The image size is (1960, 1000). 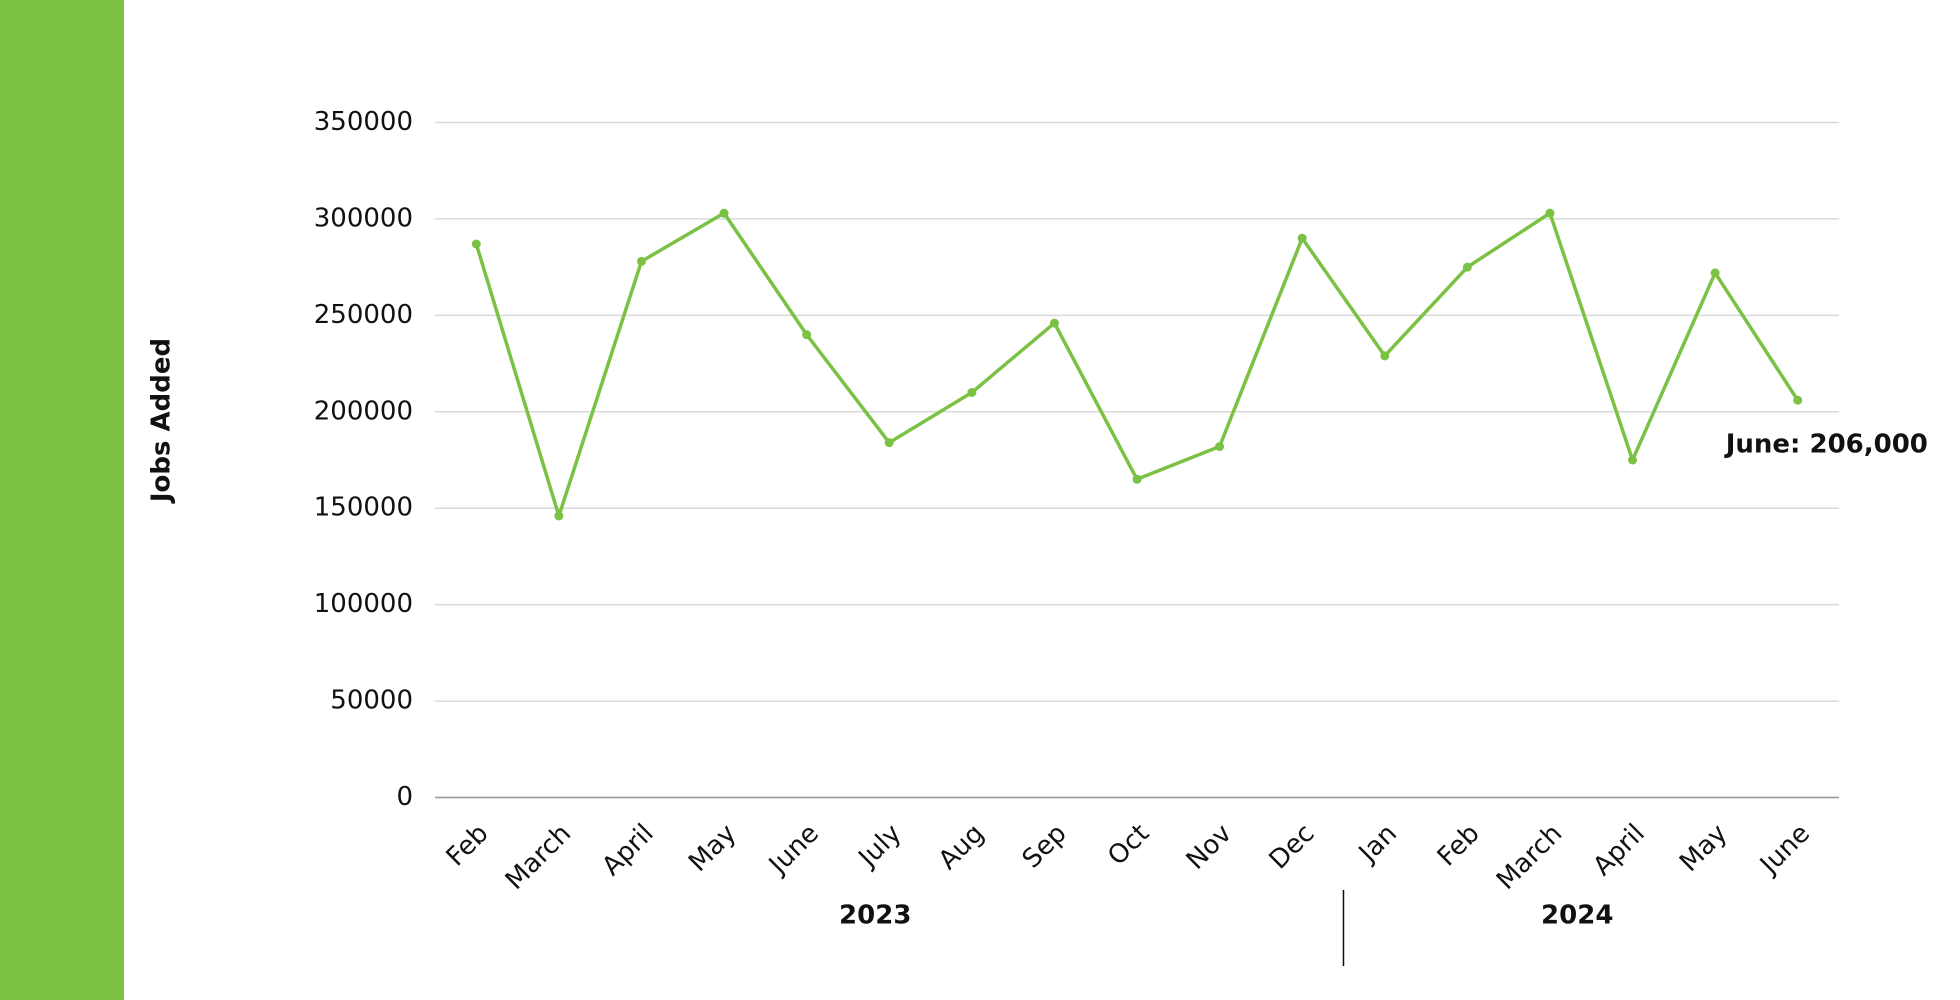 I want to click on x-tick-label: Oct, so click(x=1128, y=845).